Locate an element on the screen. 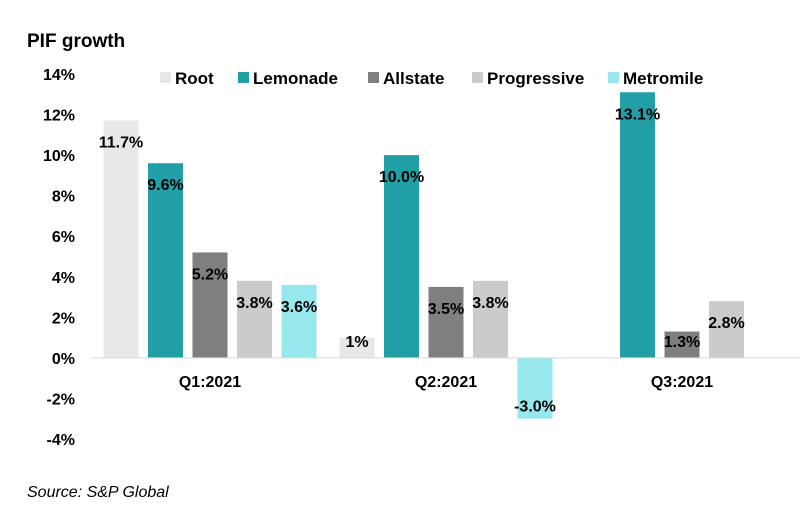  y-tick-label: 14% is located at coordinates (59, 75).